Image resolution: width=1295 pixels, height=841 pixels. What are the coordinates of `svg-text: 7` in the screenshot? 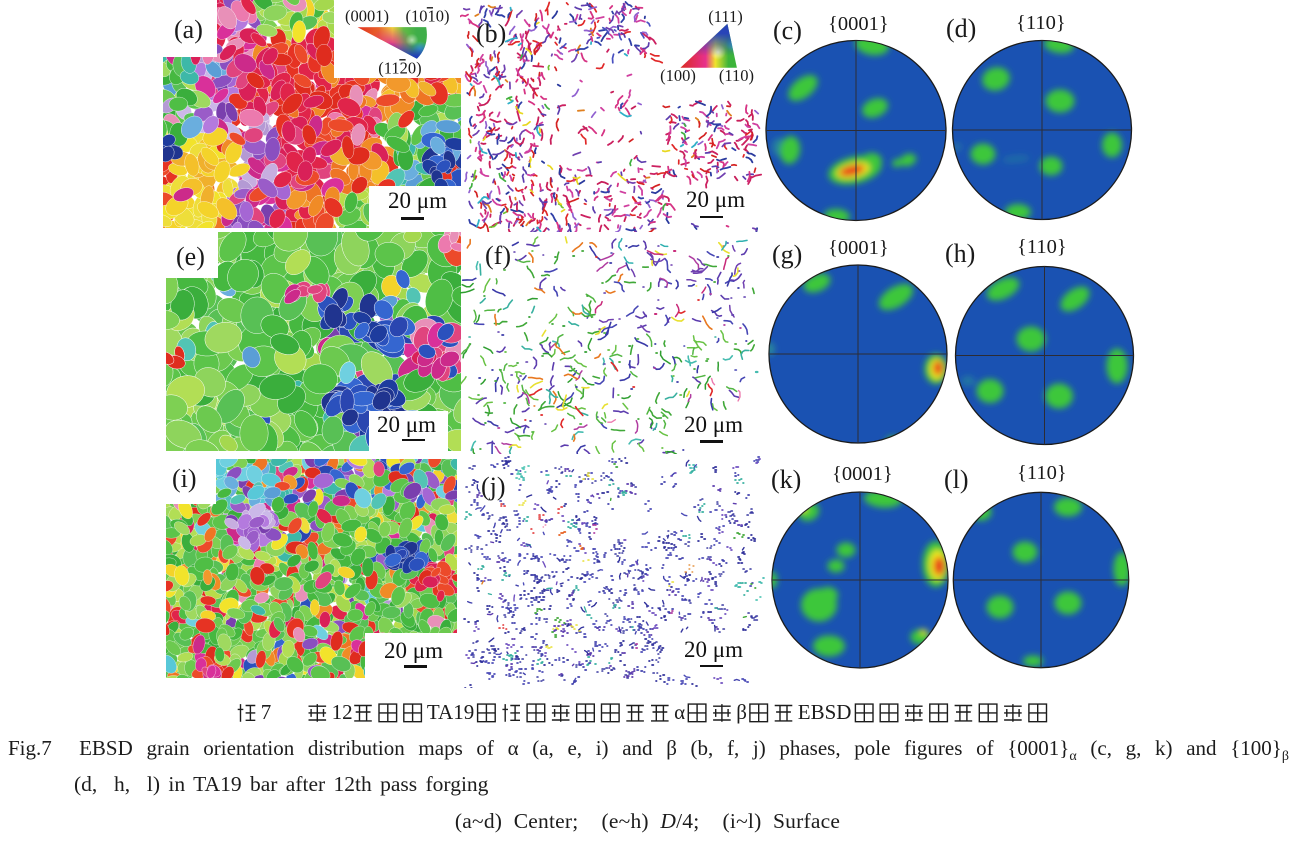 It's located at (266, 712).